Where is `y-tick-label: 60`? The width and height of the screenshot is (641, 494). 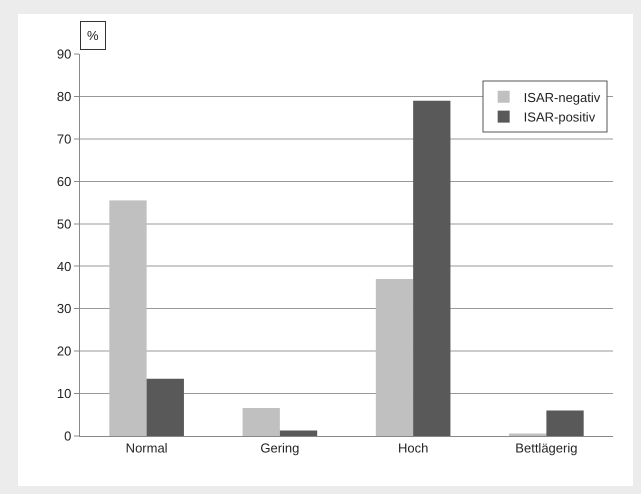
y-tick-label: 60 is located at coordinates (64, 181).